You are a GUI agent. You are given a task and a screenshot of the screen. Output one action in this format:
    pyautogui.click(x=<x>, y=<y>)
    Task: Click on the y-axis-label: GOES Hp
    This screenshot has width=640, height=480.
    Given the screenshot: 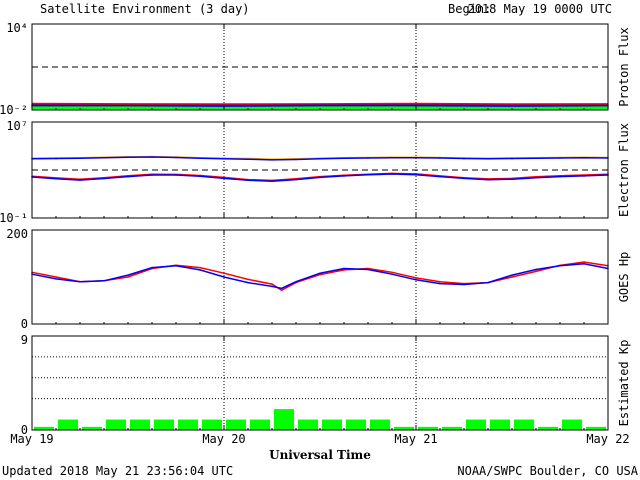 What is the action you would take?
    pyautogui.click(x=624, y=277)
    